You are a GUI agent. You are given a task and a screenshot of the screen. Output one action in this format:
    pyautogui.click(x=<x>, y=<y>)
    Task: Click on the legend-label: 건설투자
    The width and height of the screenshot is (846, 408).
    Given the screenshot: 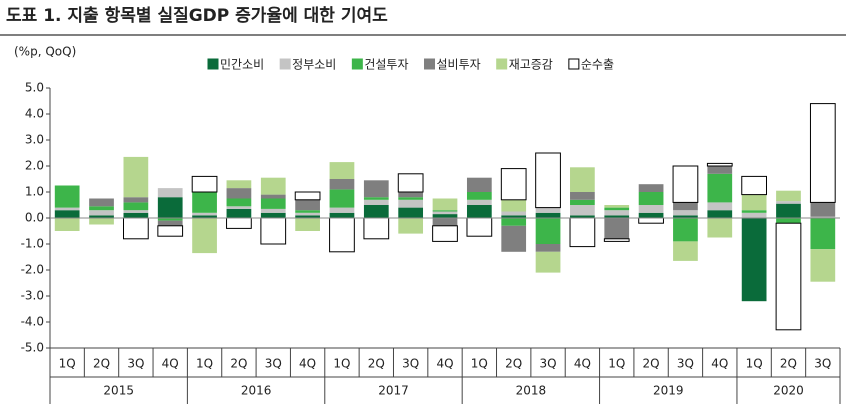 What is the action you would take?
    pyautogui.click(x=386, y=65)
    